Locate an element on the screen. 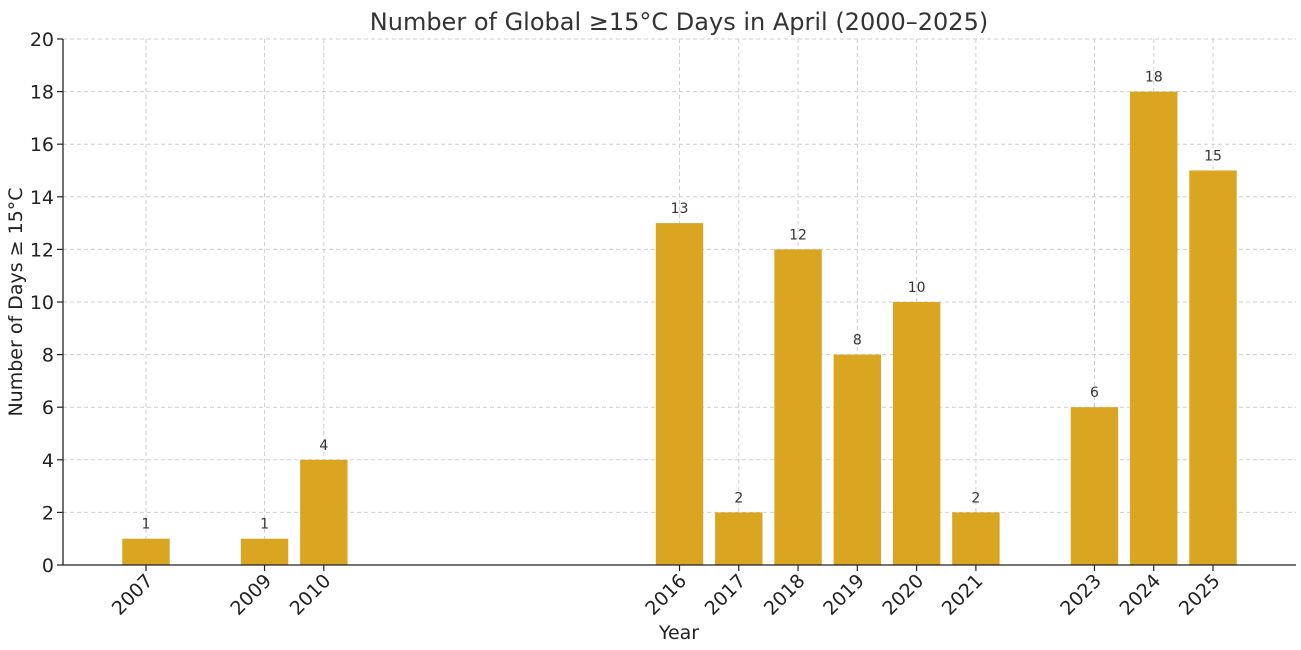  y-tick-label: 6 is located at coordinates (48, 408).